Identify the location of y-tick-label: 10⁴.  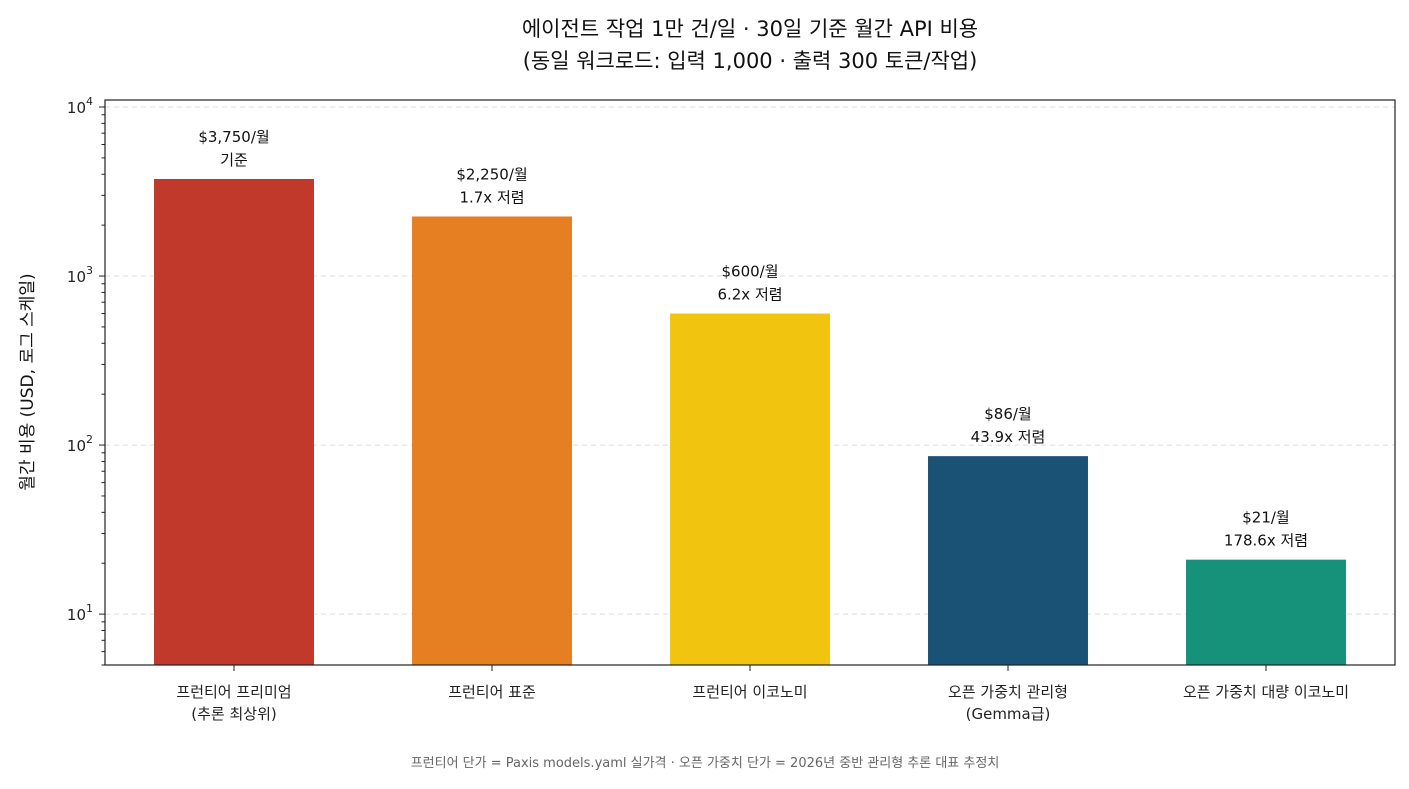
(80, 106).